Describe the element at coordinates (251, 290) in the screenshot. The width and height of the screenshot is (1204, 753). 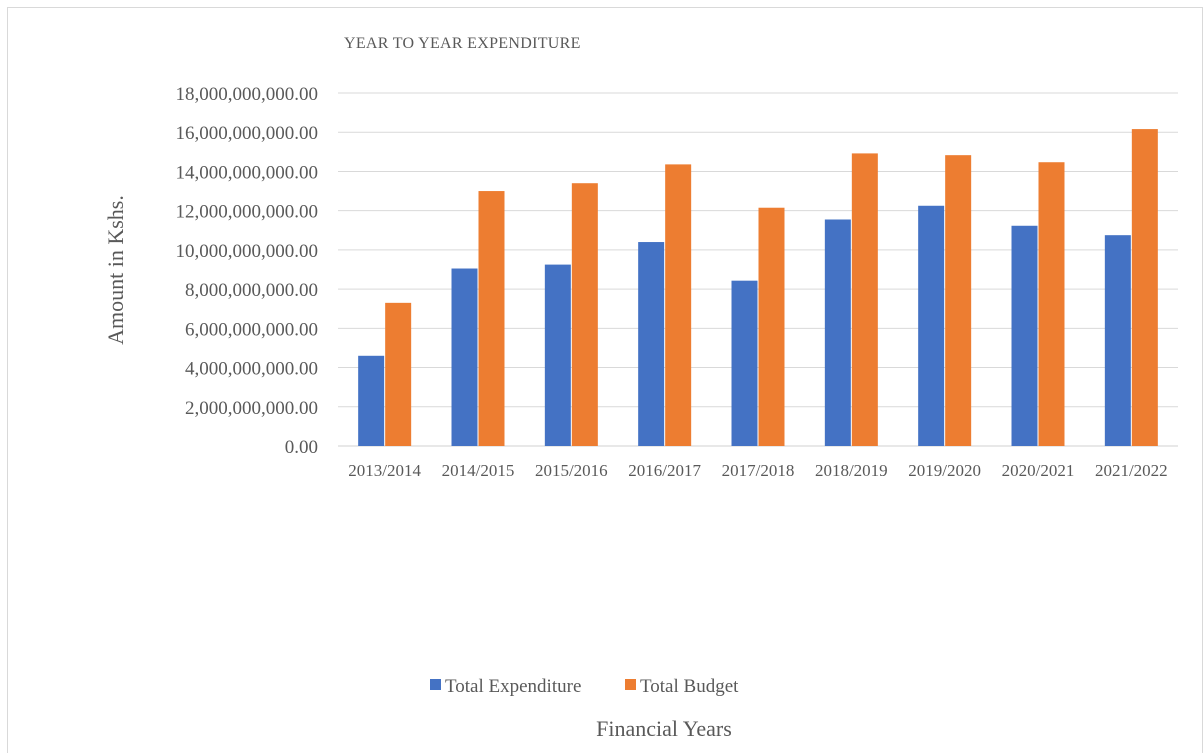
I see `y-tick-label: 8,000,000,000.00` at that location.